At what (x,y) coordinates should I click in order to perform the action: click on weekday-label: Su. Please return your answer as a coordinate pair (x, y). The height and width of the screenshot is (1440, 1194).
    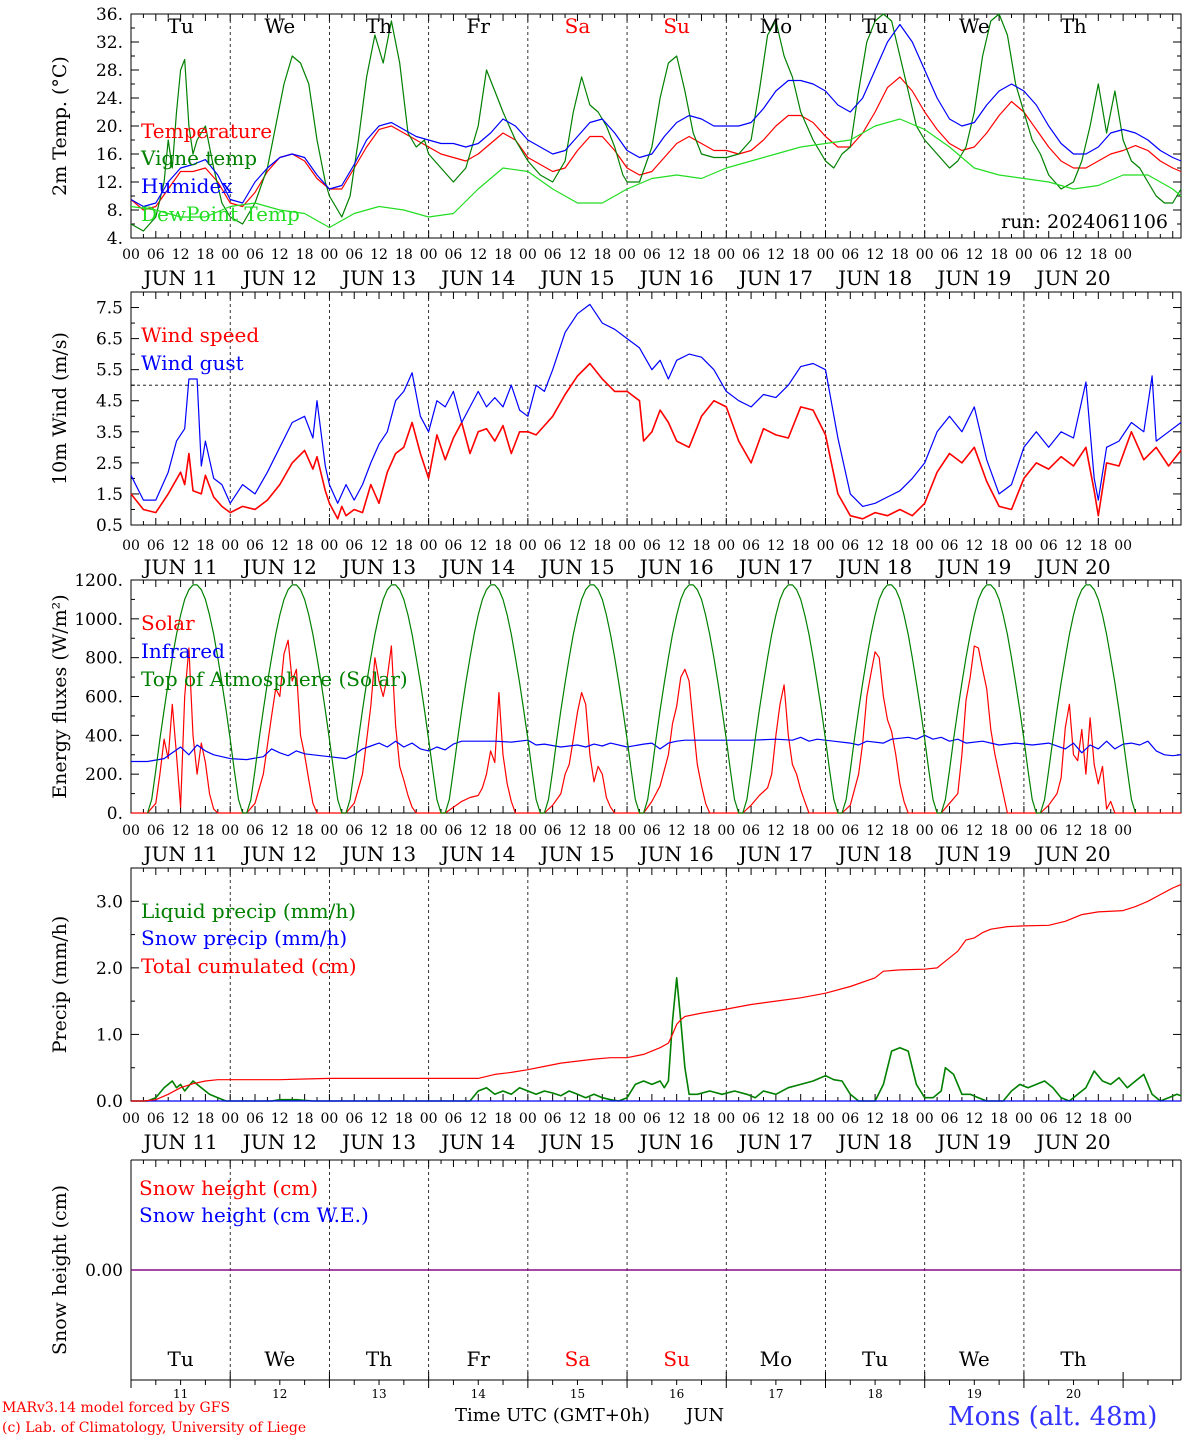
    Looking at the image, I should click on (676, 26).